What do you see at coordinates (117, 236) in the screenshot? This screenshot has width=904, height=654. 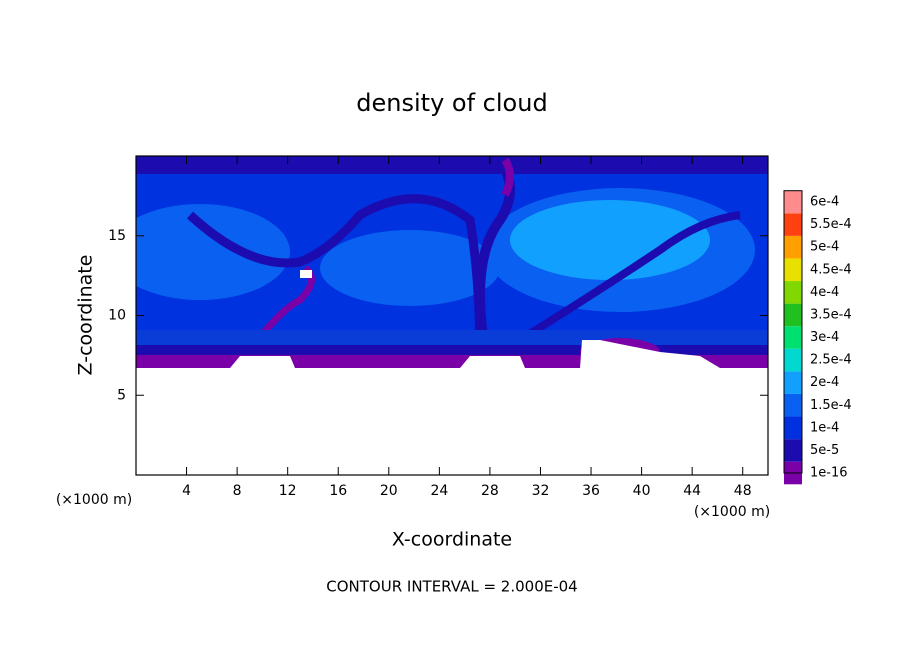 I see `y-tick-label: 15` at bounding box center [117, 236].